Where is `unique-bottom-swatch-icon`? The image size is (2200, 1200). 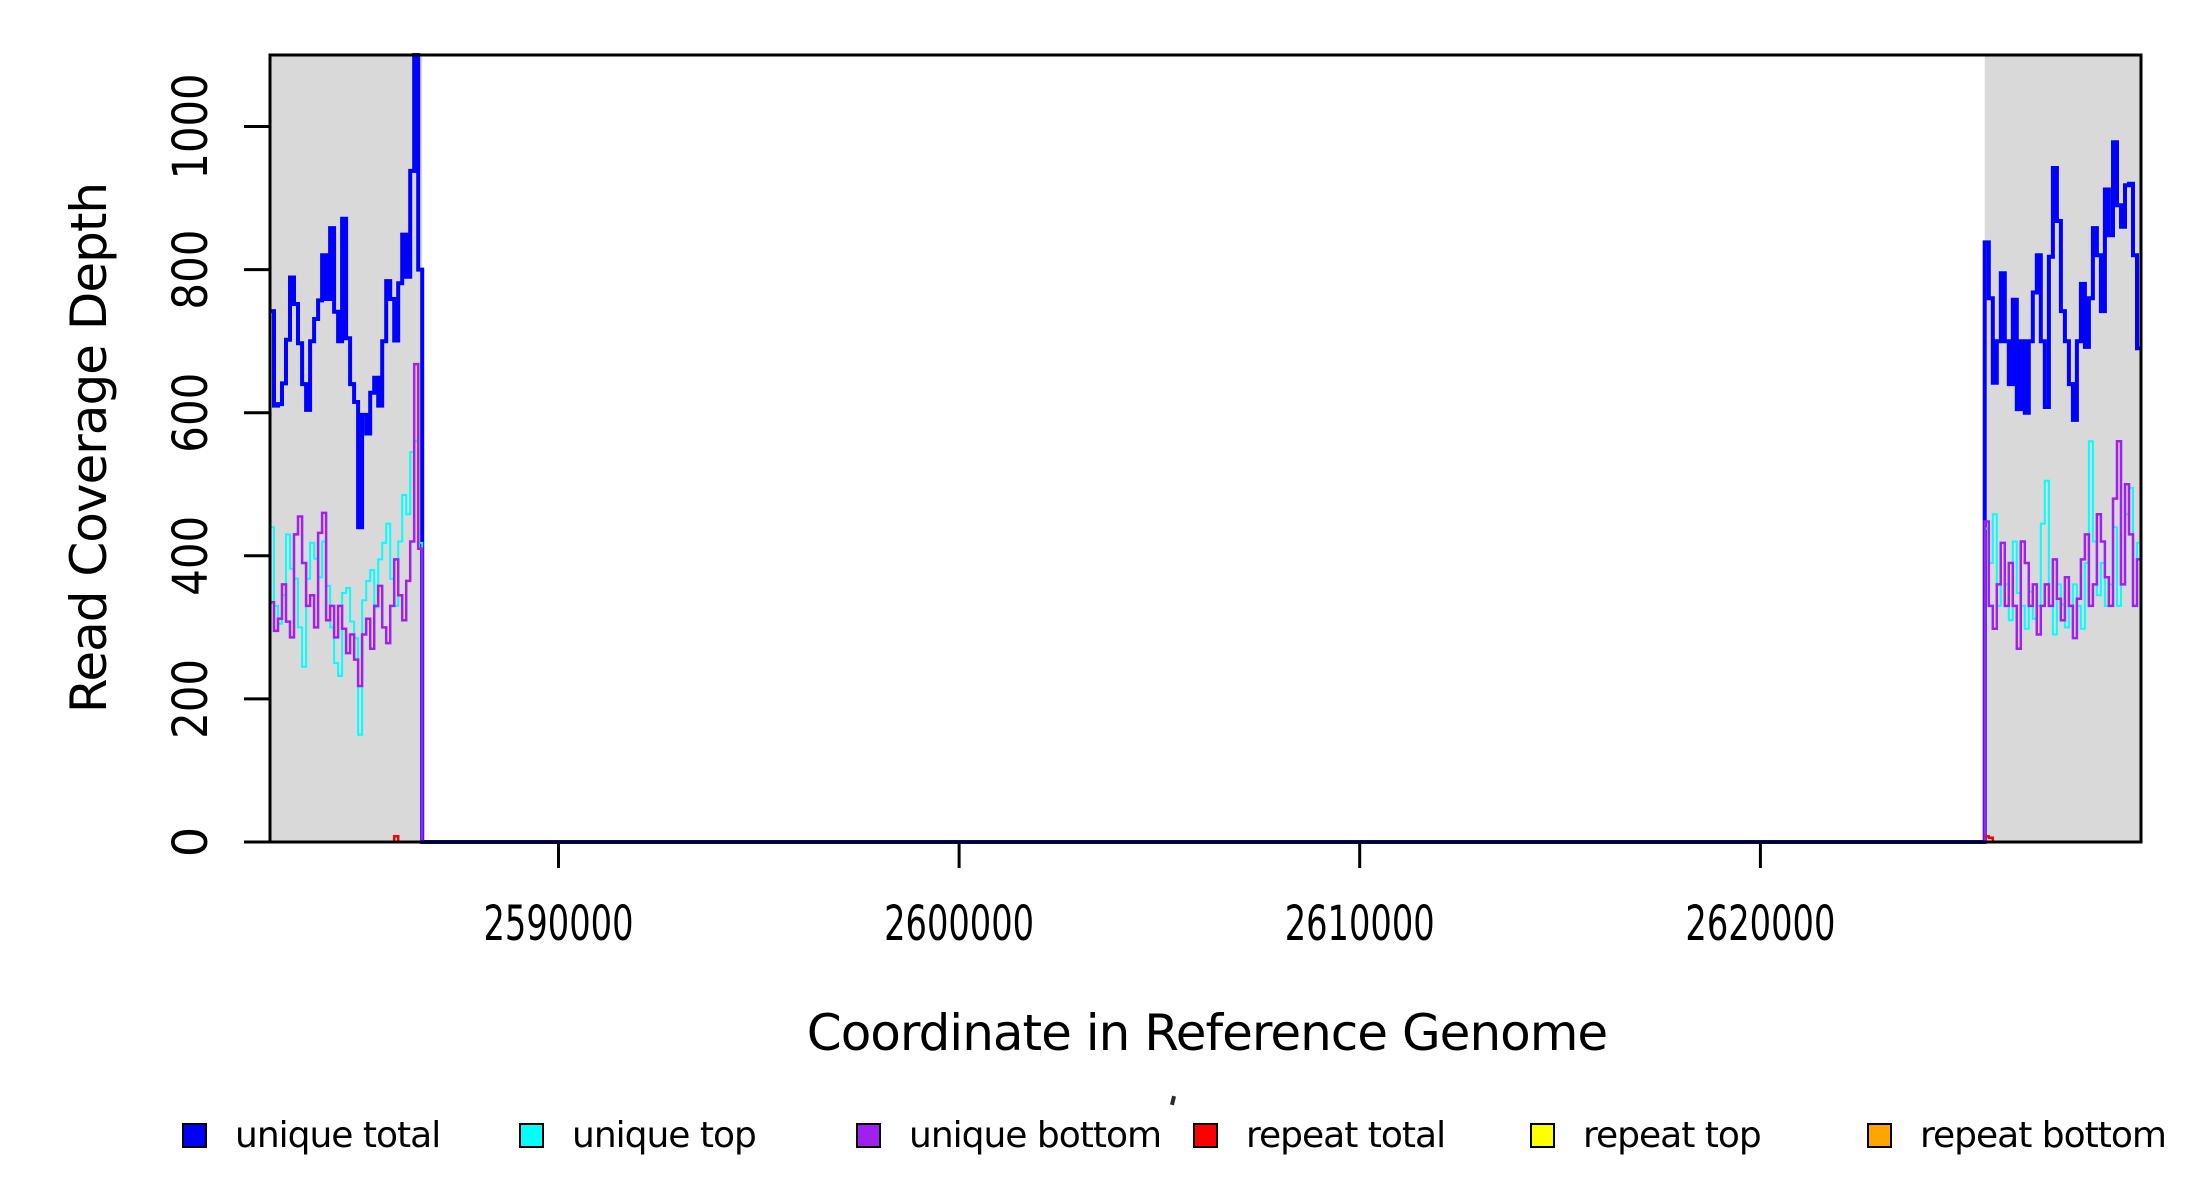
unique-bottom-swatch-icon is located at coordinates (868, 1135).